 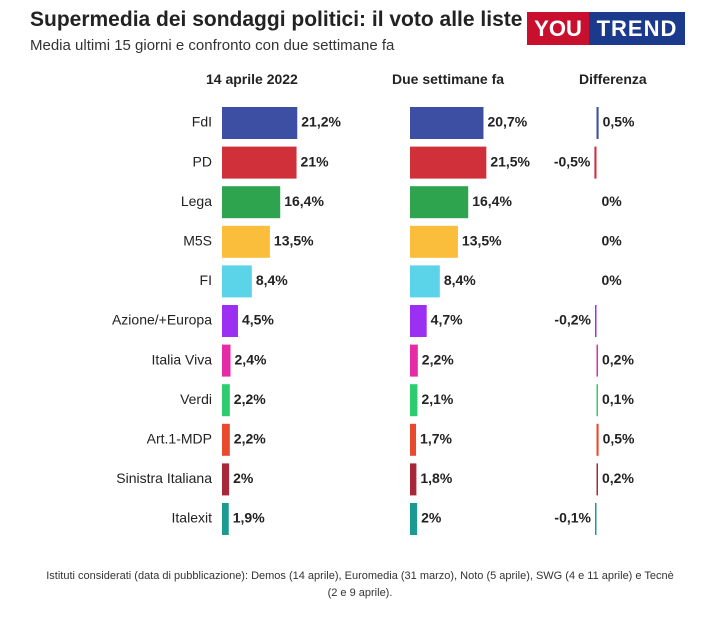 What do you see at coordinates (510, 161) in the screenshot?
I see `value-label-previous: 21,5%` at bounding box center [510, 161].